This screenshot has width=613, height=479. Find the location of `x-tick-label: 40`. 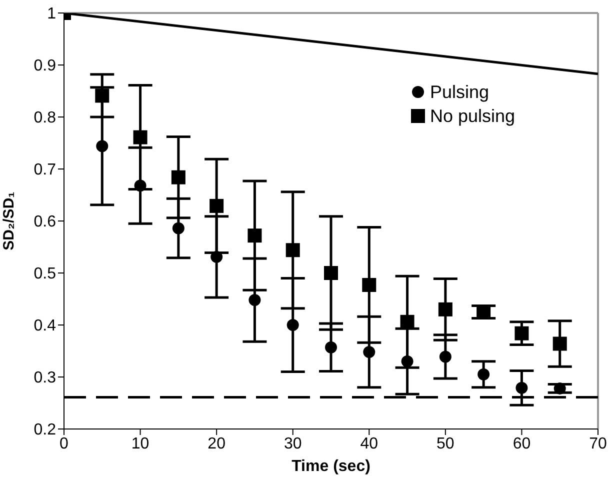

x-tick-label: 40 is located at coordinates (369, 443).